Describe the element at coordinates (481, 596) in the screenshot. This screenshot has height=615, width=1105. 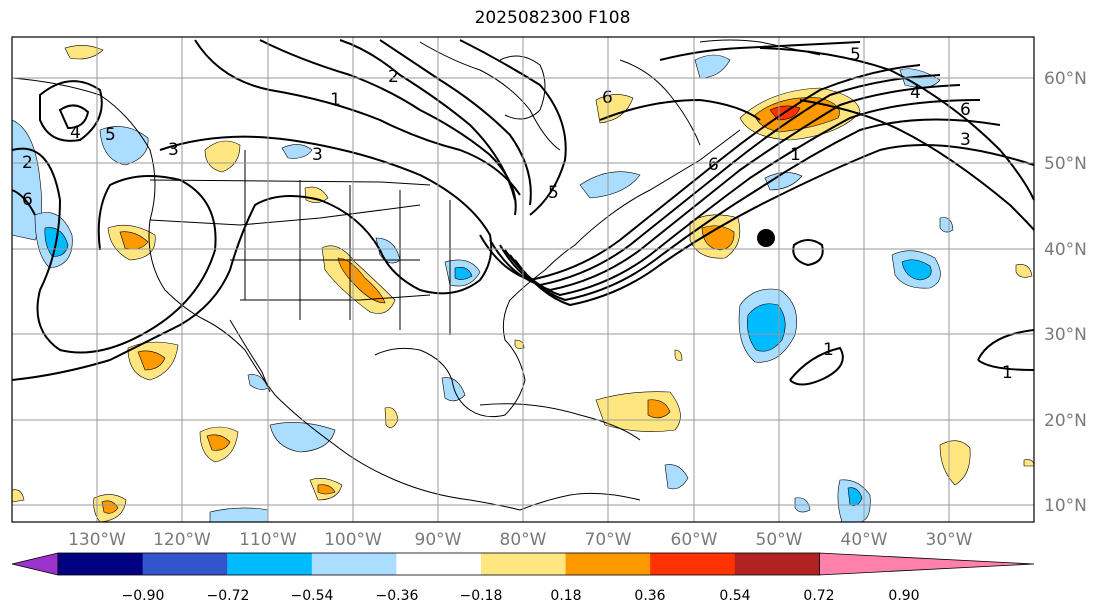
I see `colorbar-tick-label: −0.18` at that location.